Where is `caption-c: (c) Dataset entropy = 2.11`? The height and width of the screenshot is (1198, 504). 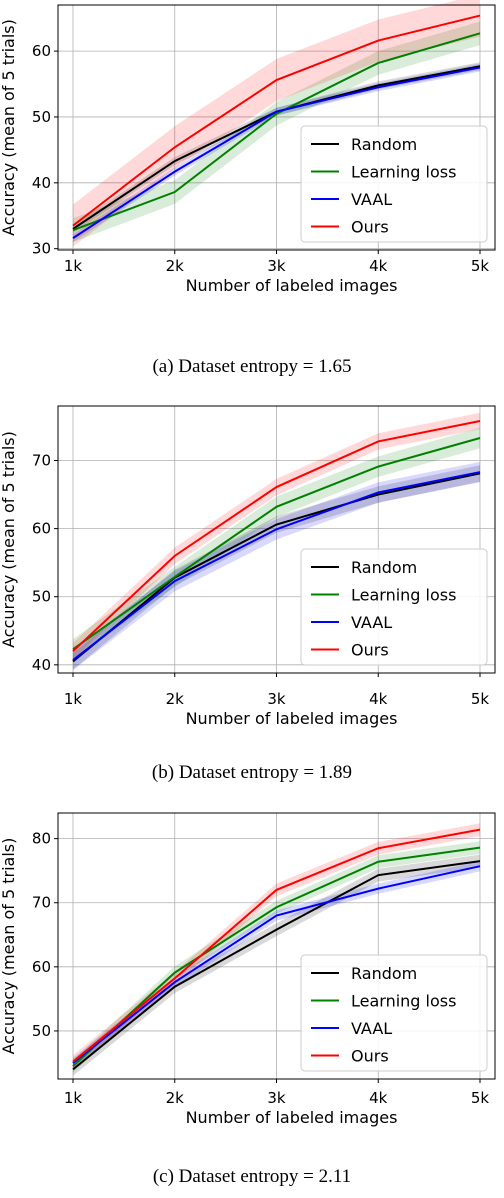 caption-c: (c) Dataset entropy = 2.11 is located at coordinates (252, 1176).